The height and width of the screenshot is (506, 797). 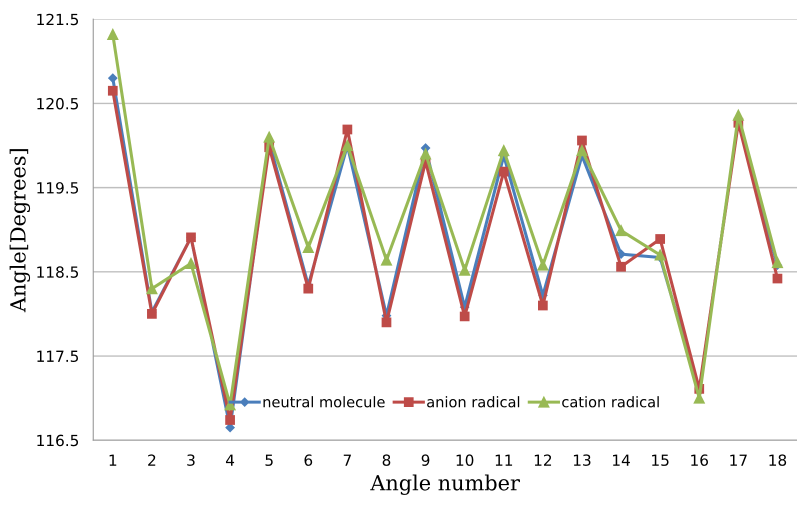 What do you see at coordinates (473, 402) in the screenshot?
I see `legend-label: anion radical` at bounding box center [473, 402].